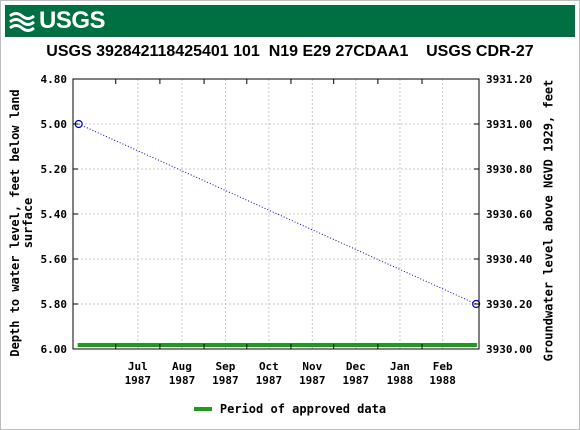 This screenshot has width=580, height=430. Describe the element at coordinates (509, 169) in the screenshot. I see `y-right-tick-label: 3930.80` at that location.